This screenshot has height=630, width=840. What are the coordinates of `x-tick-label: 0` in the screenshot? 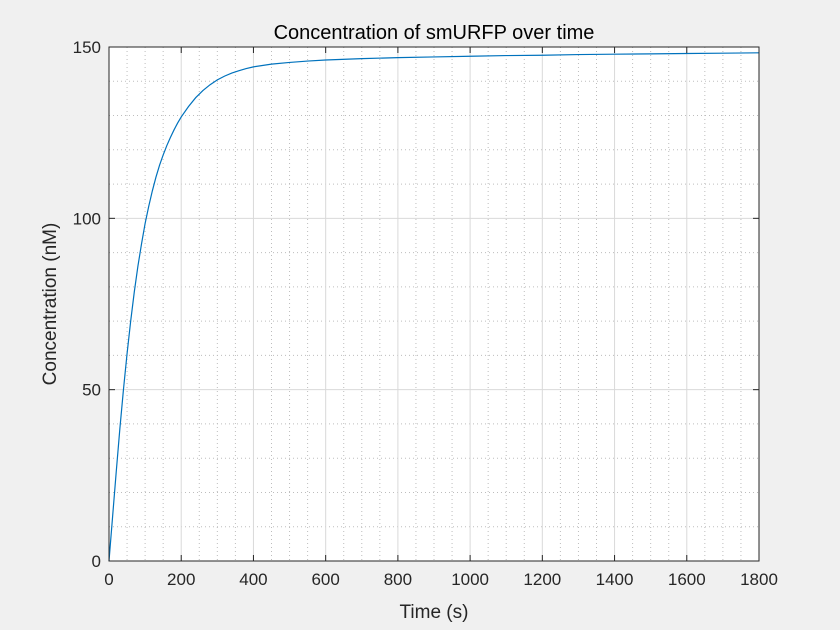 It's located at (108, 579).